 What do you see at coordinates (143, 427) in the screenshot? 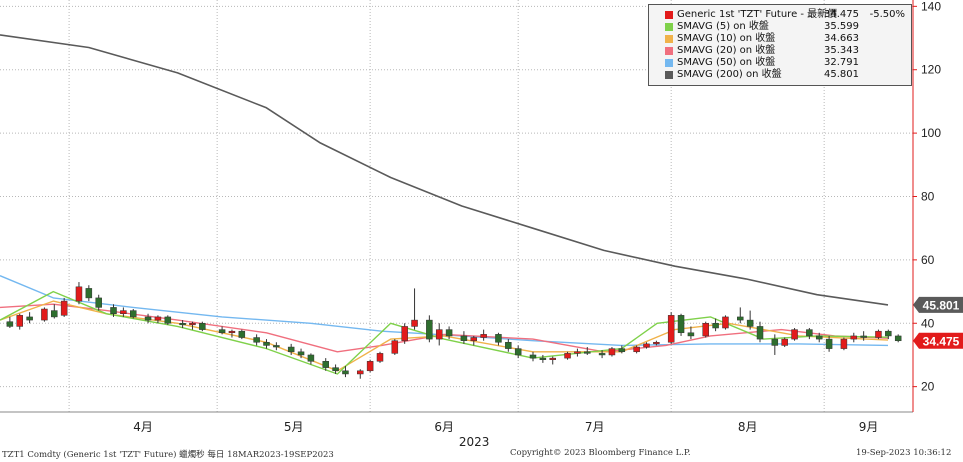
I see `x-tick-label: 4月` at bounding box center [143, 427].